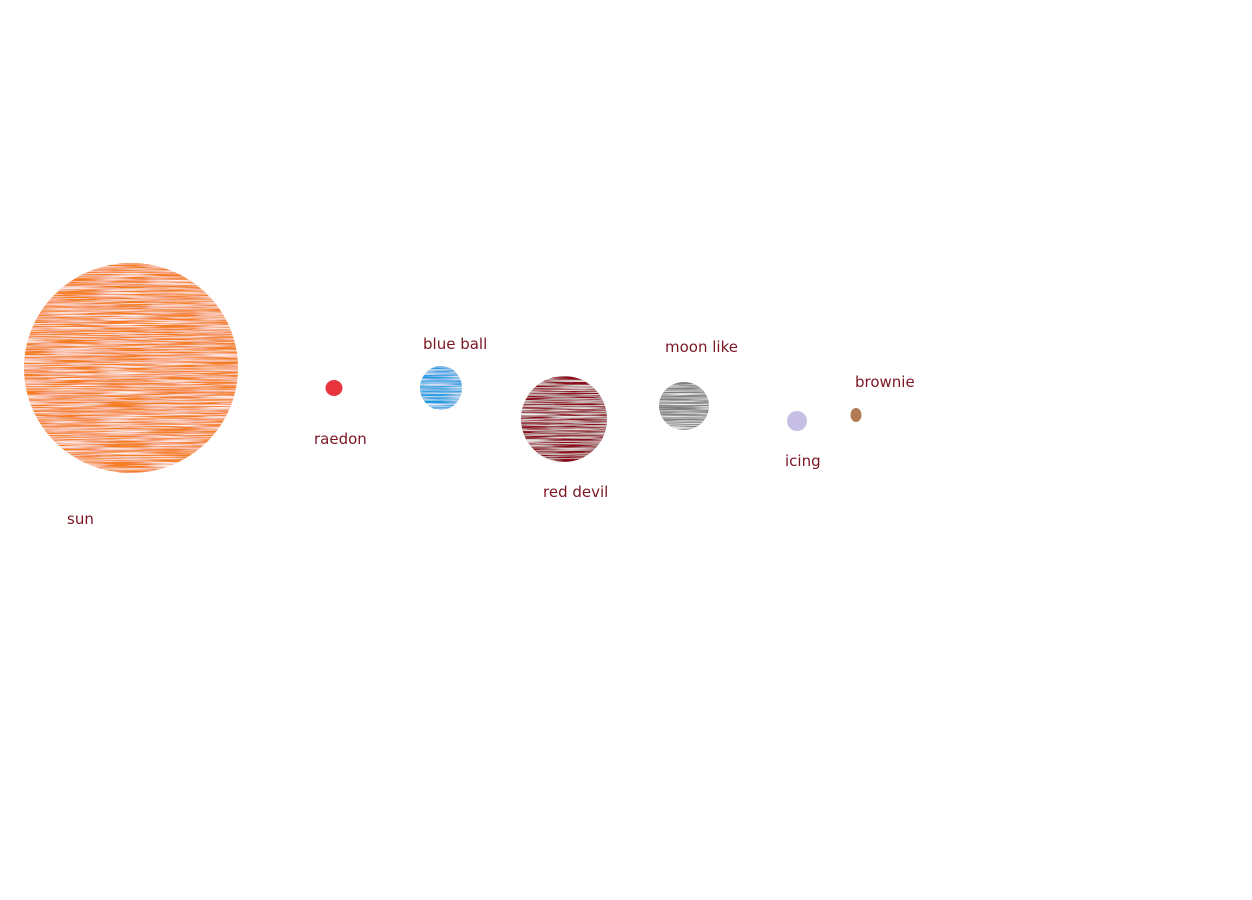 The height and width of the screenshot is (900, 1252). What do you see at coordinates (334, 388) in the screenshot?
I see `raedon-planet` at bounding box center [334, 388].